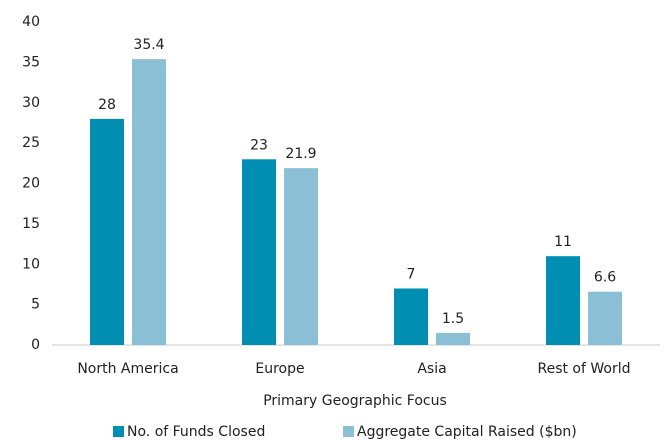 The width and height of the screenshot is (664, 442). I want to click on data-label: 28, so click(107, 105).